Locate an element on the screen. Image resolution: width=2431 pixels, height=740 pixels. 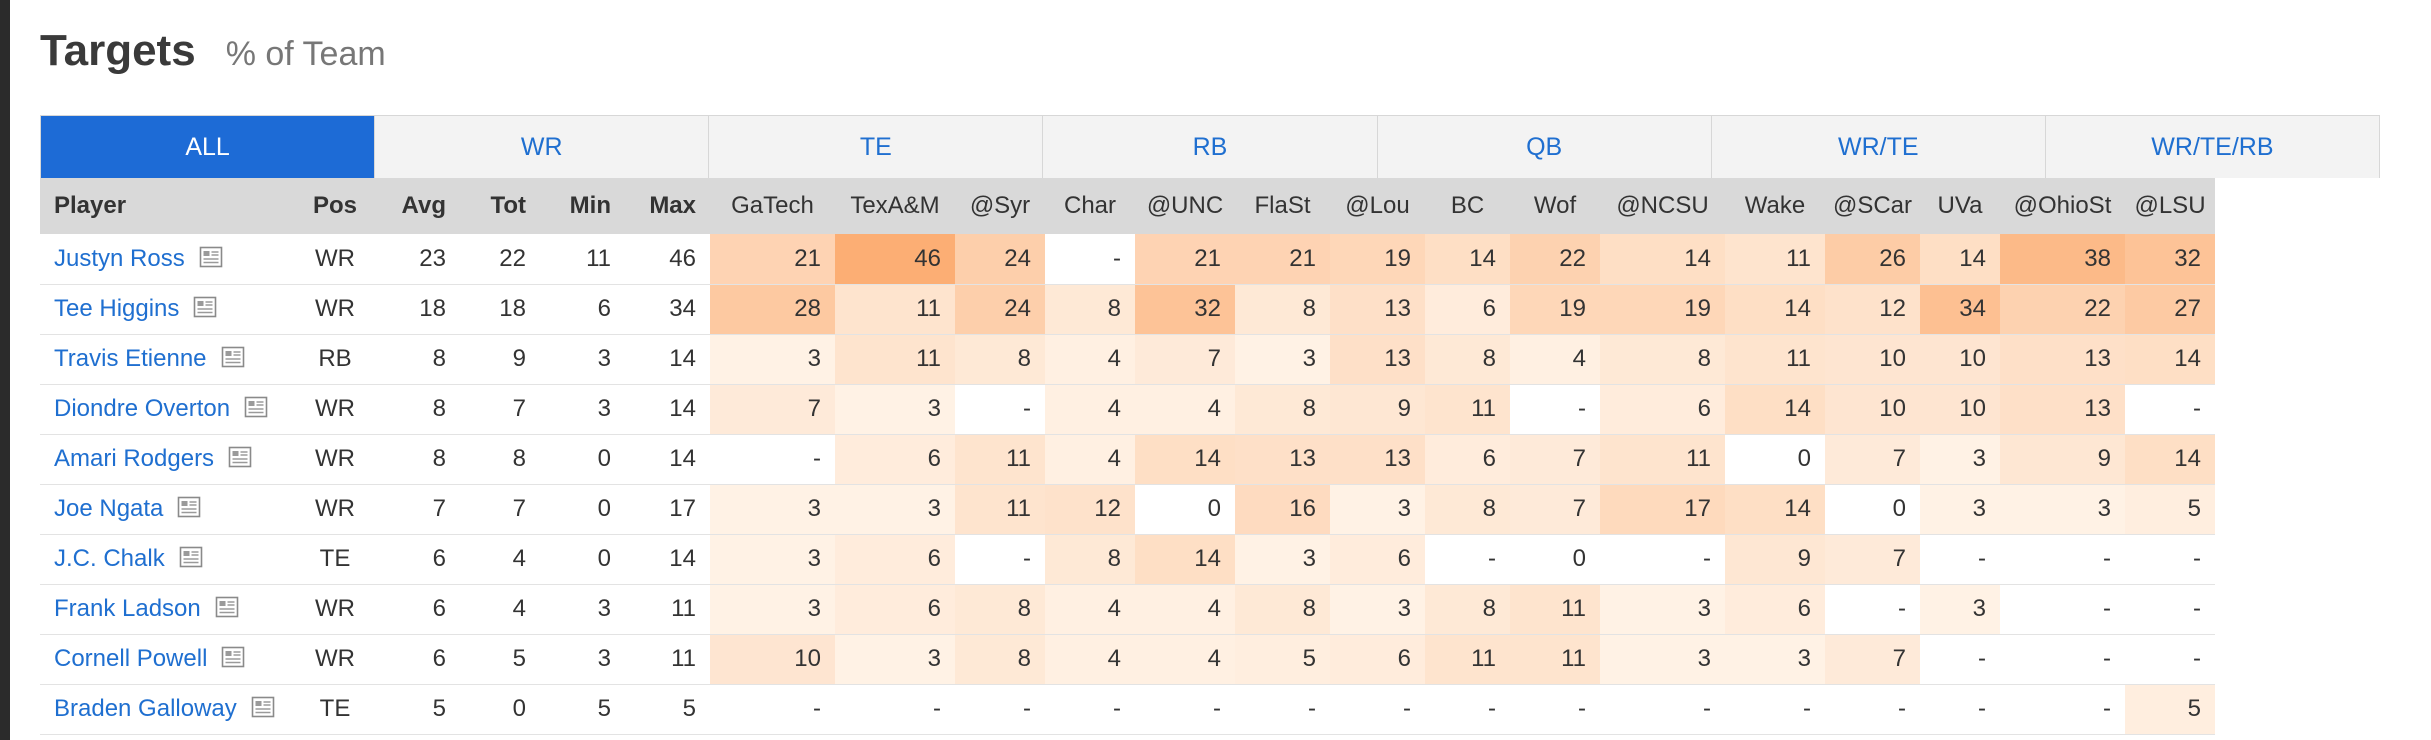
max-cell: 34 is located at coordinates (682, 308).